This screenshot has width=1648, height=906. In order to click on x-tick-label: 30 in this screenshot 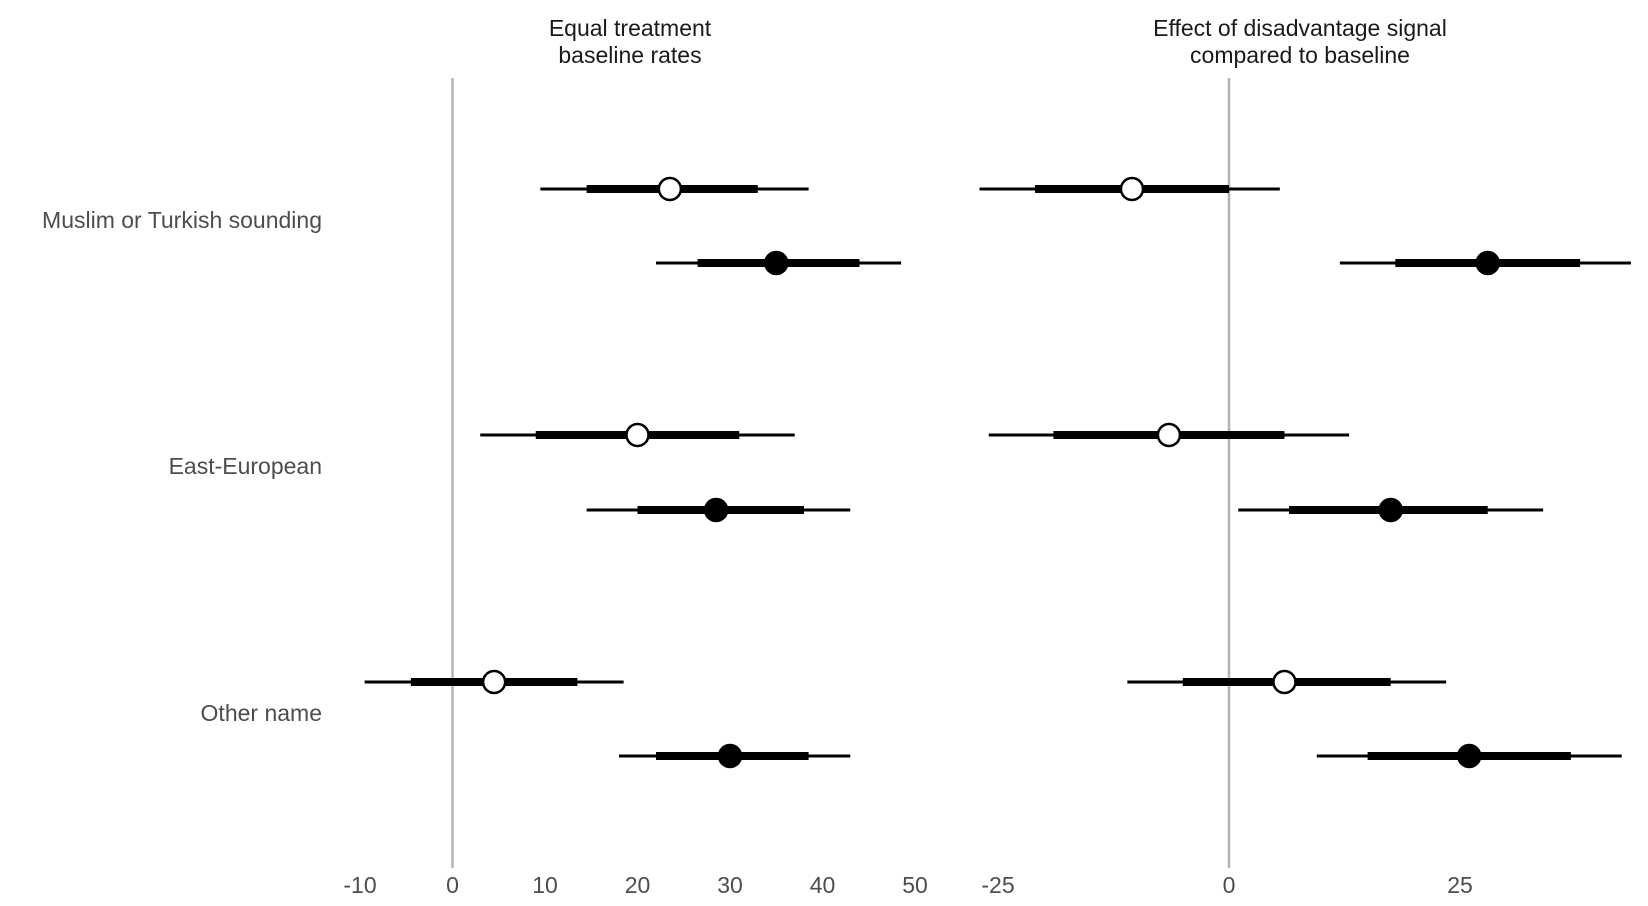, I will do `click(730, 885)`.